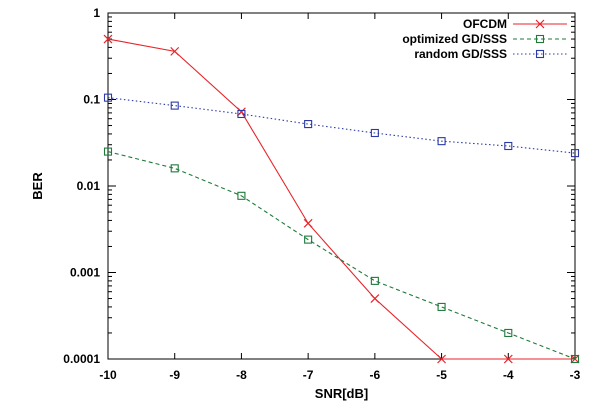  What do you see at coordinates (375, 375) in the screenshot?
I see `x-tick-label: -6` at bounding box center [375, 375].